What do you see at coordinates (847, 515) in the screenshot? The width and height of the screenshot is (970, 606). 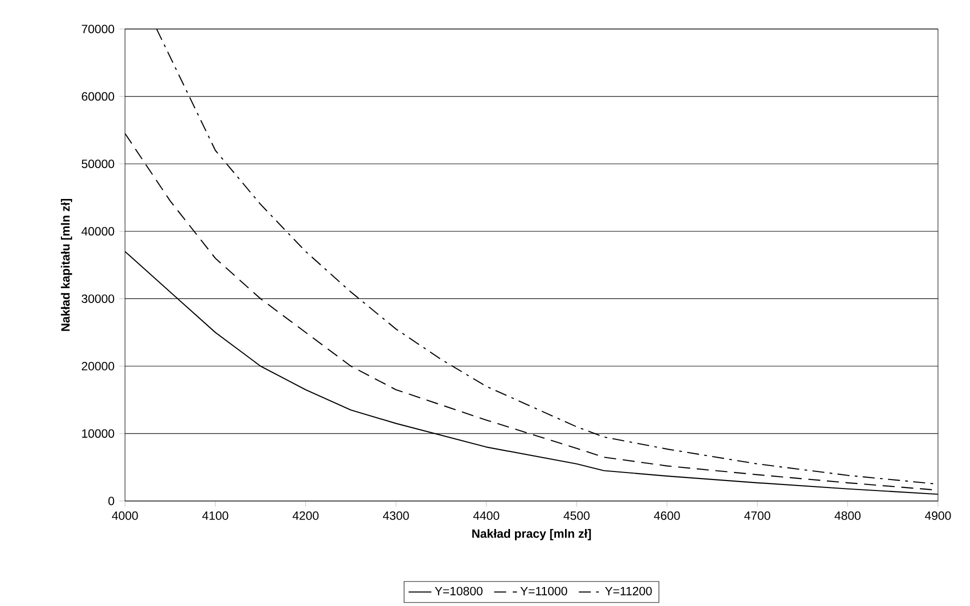 I see `x-tick-label: 4800` at bounding box center [847, 515].